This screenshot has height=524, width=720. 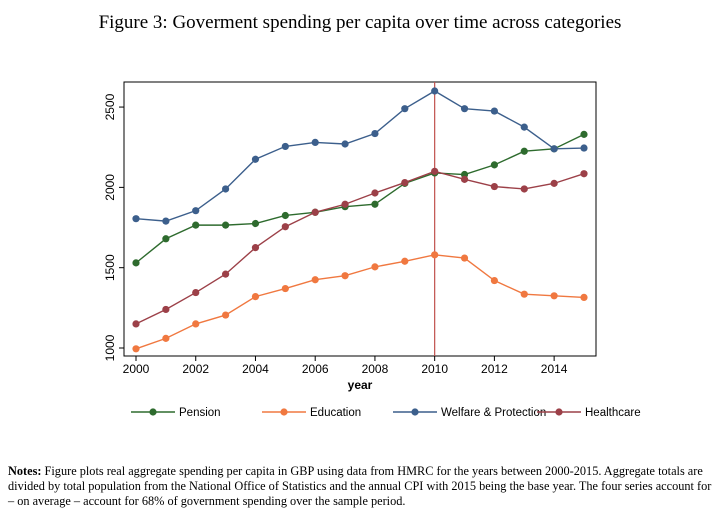 I want to click on x-tick-label: 2014, so click(x=554, y=369).